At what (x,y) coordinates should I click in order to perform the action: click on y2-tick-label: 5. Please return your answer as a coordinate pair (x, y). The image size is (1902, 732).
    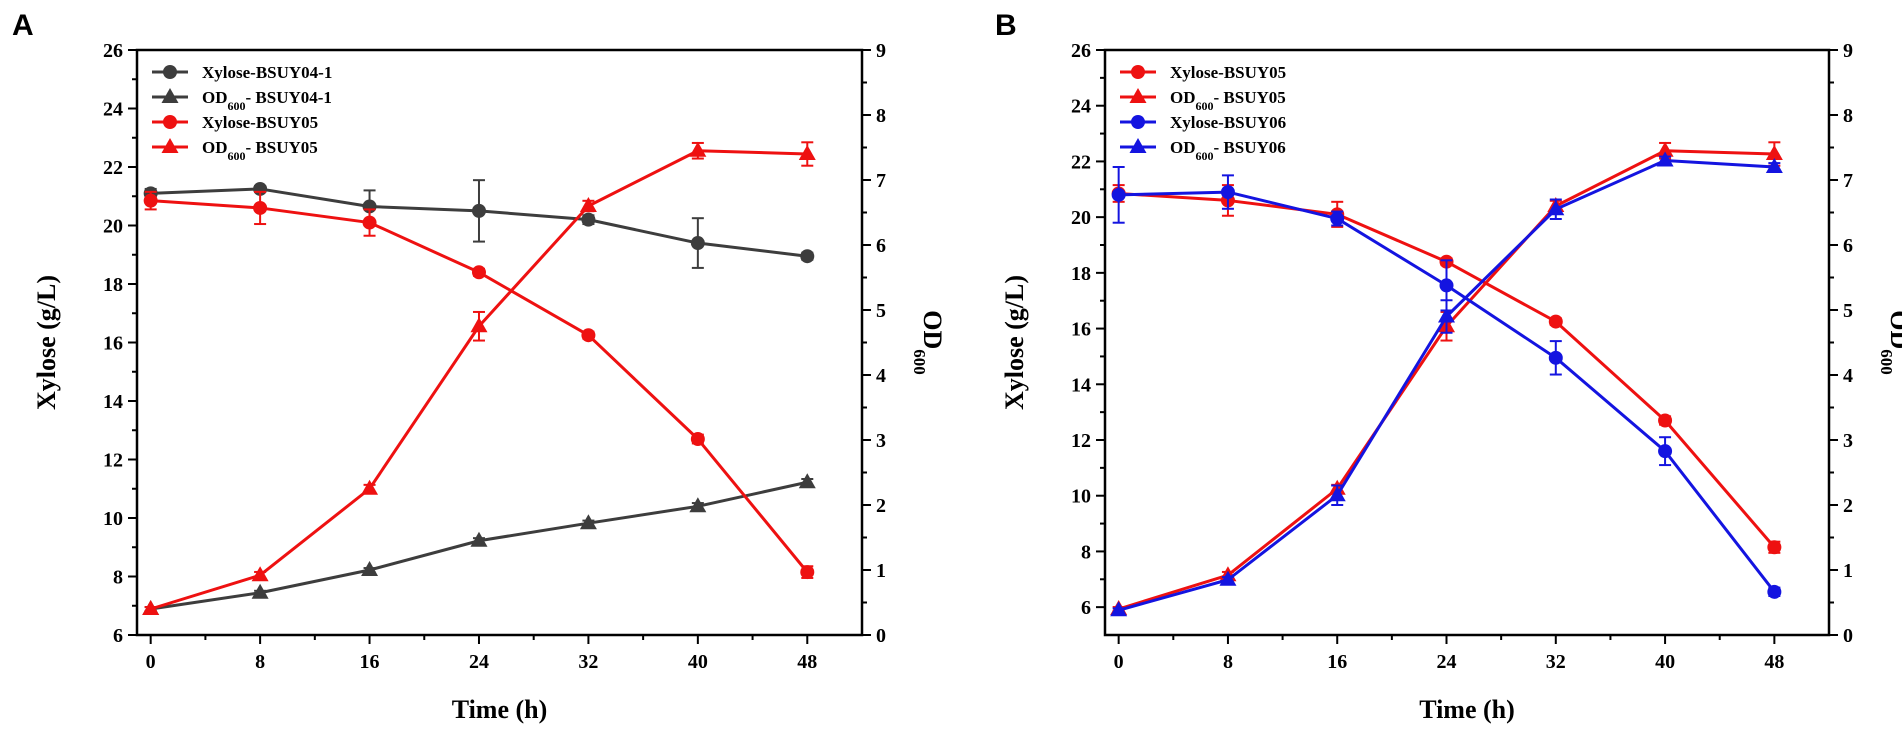
    Looking at the image, I should click on (1848, 311).